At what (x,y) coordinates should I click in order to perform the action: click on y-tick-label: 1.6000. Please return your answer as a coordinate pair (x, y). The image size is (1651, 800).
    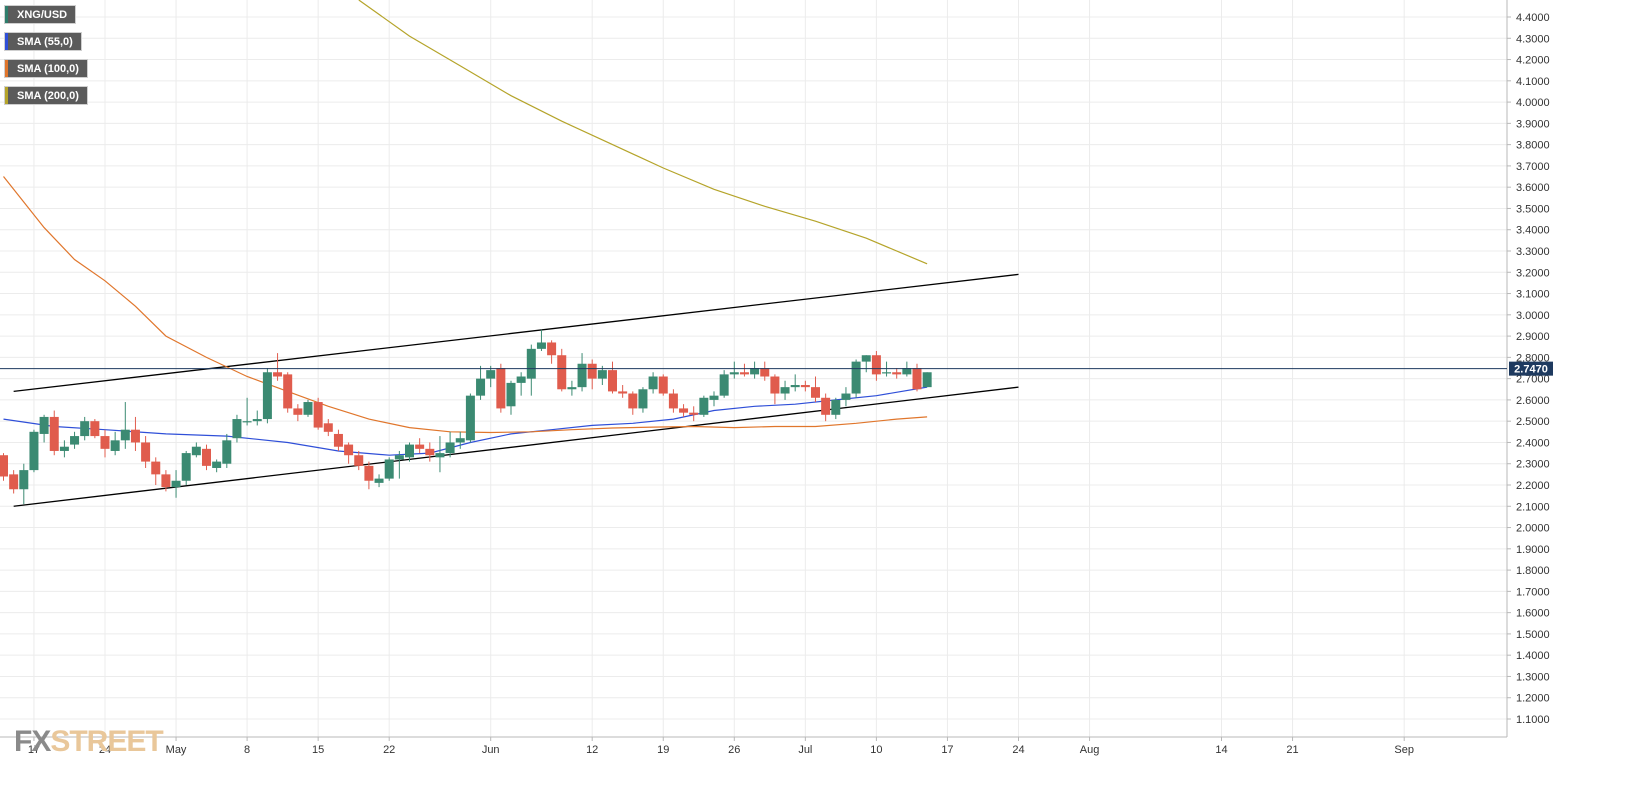
    Looking at the image, I should click on (1533, 614).